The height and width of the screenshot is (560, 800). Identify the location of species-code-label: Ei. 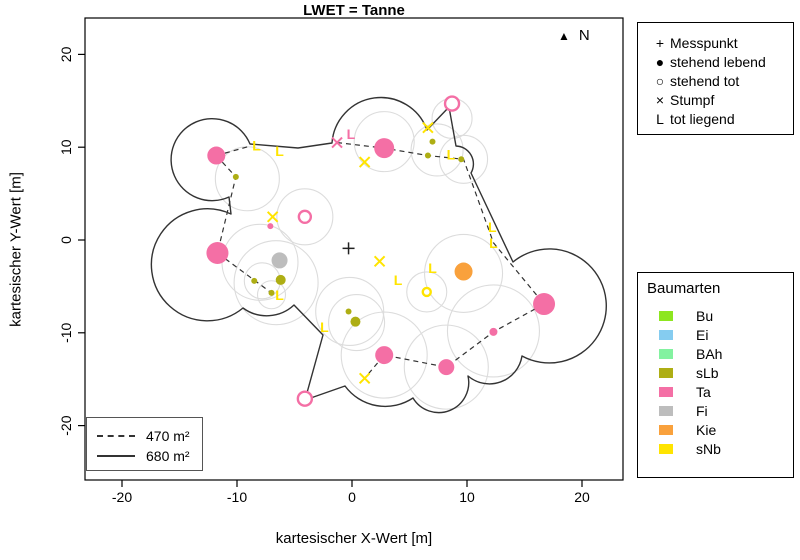
(702, 334).